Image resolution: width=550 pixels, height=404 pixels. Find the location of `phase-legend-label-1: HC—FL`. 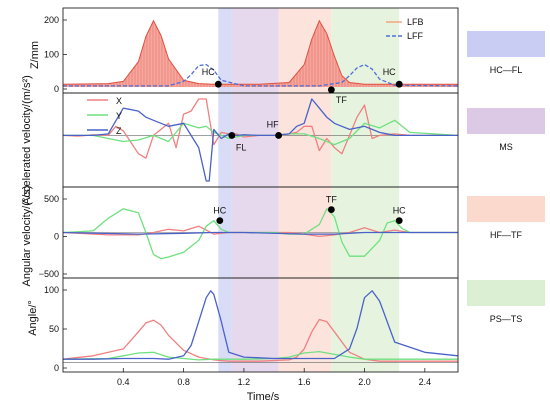

phase-legend-label-1: HC—FL is located at coordinates (506, 70).